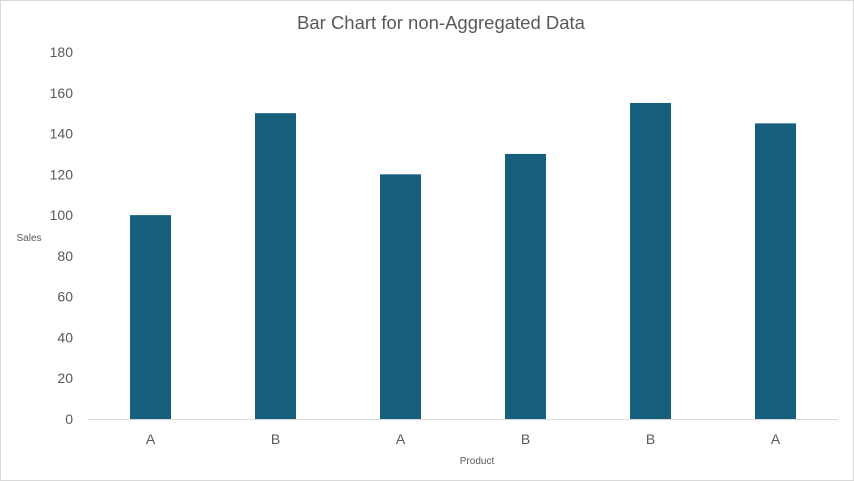 Image resolution: width=854 pixels, height=481 pixels. I want to click on x-axis-title: Product, so click(477, 461).